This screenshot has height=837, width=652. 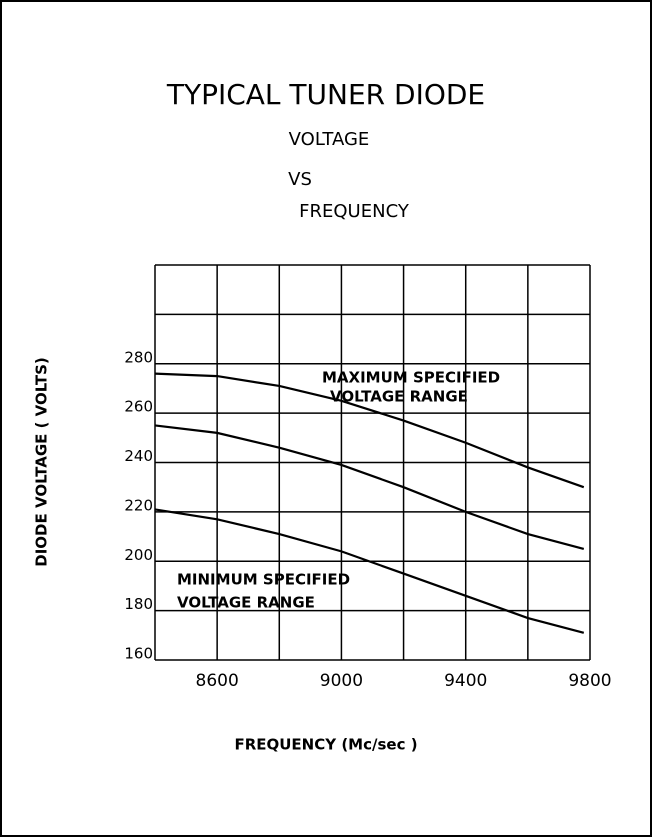 What do you see at coordinates (411, 378) in the screenshot?
I see `annotation: MAXIMUM SPECIFIED` at bounding box center [411, 378].